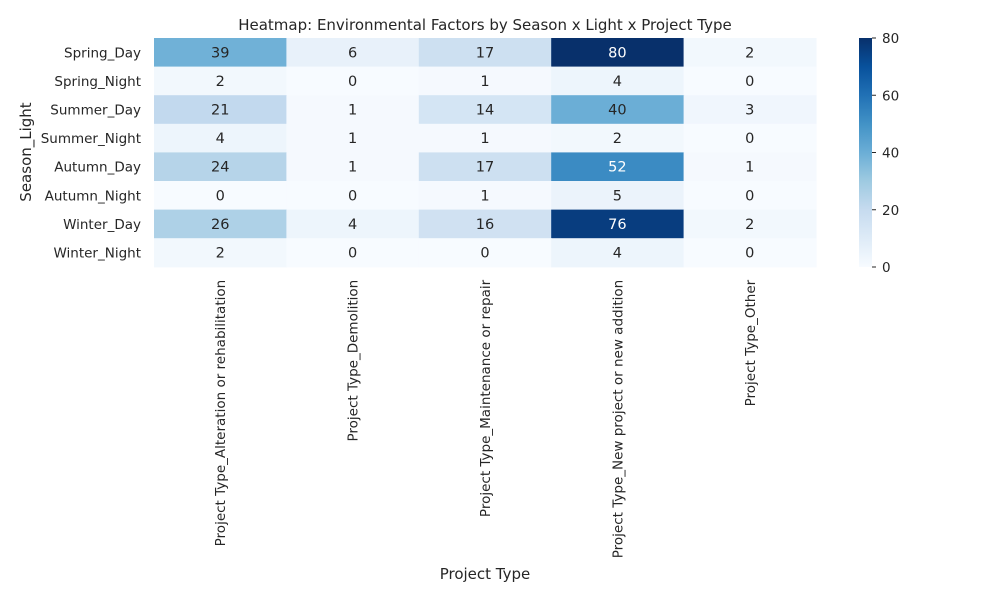 Image resolution: width=1000 pixels, height=600 pixels. What do you see at coordinates (618, 419) in the screenshot?
I see `x-tick-label: Project Type_New project or new addition` at bounding box center [618, 419].